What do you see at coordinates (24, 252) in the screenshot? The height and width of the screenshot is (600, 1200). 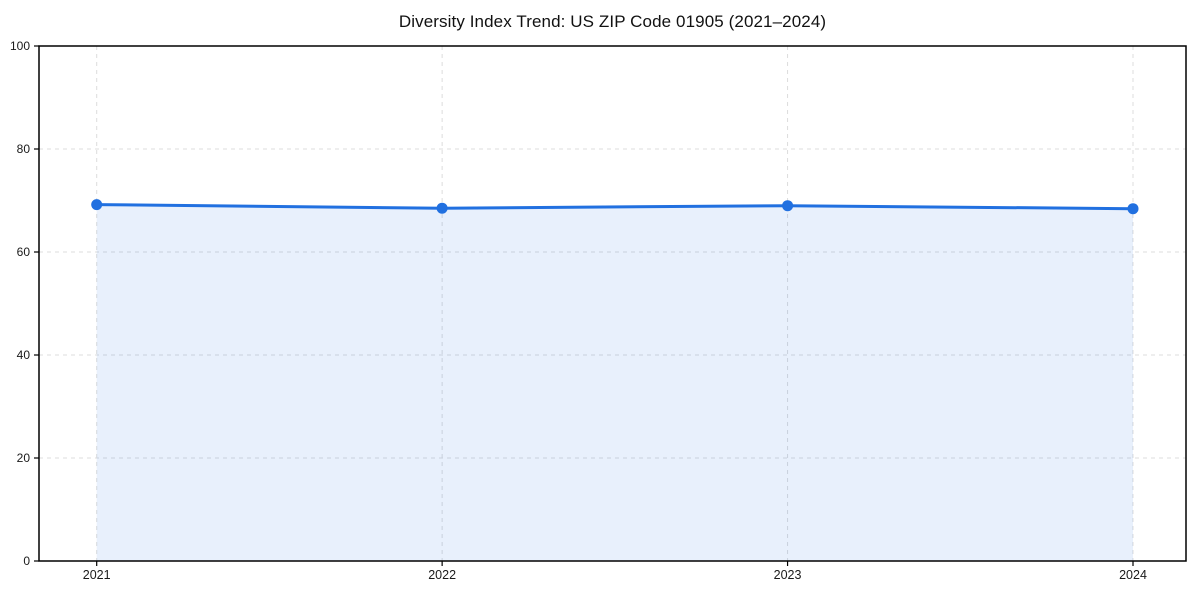 I see `y-tick-label: 60` at bounding box center [24, 252].